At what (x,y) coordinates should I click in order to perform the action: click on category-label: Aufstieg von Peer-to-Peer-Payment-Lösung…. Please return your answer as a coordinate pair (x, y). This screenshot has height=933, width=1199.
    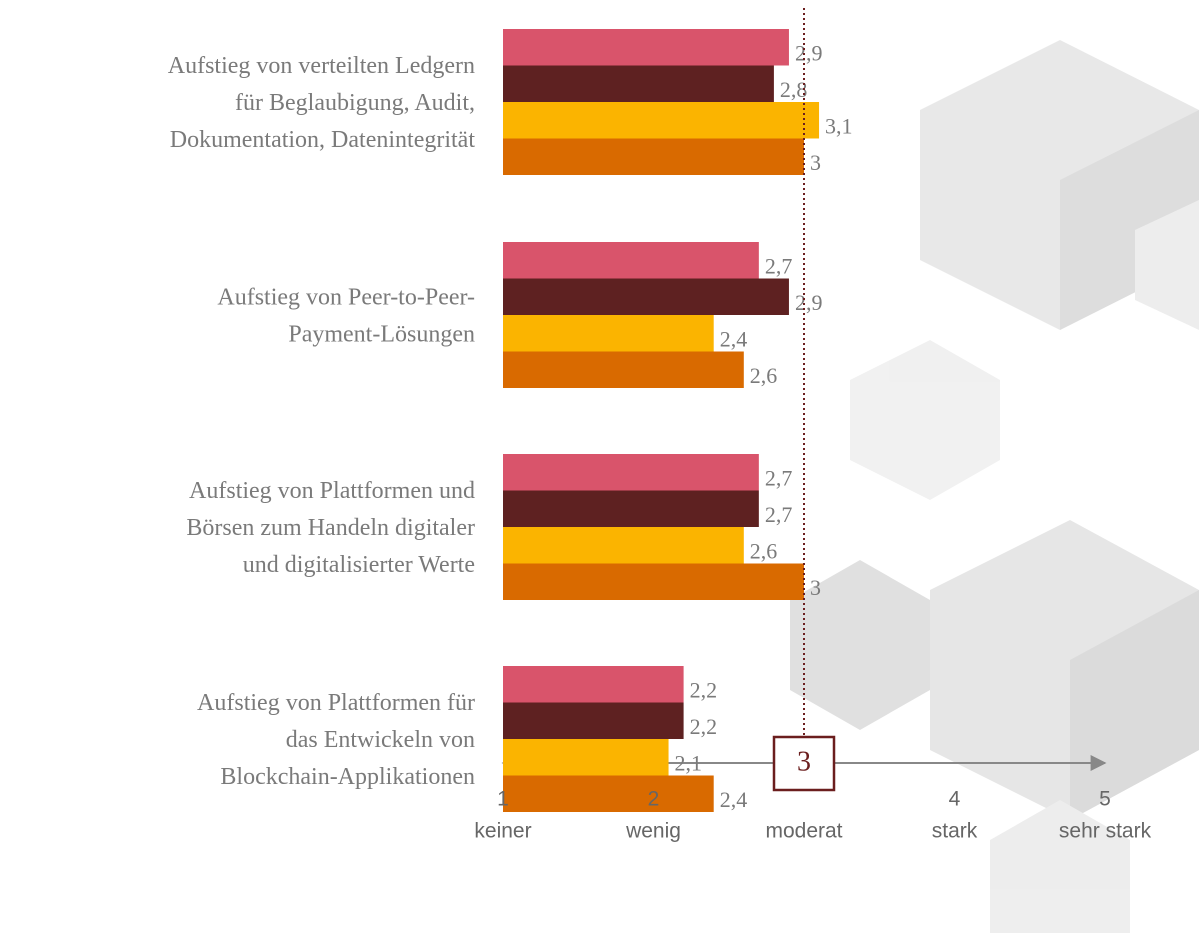
    Looking at the image, I should click on (346, 316).